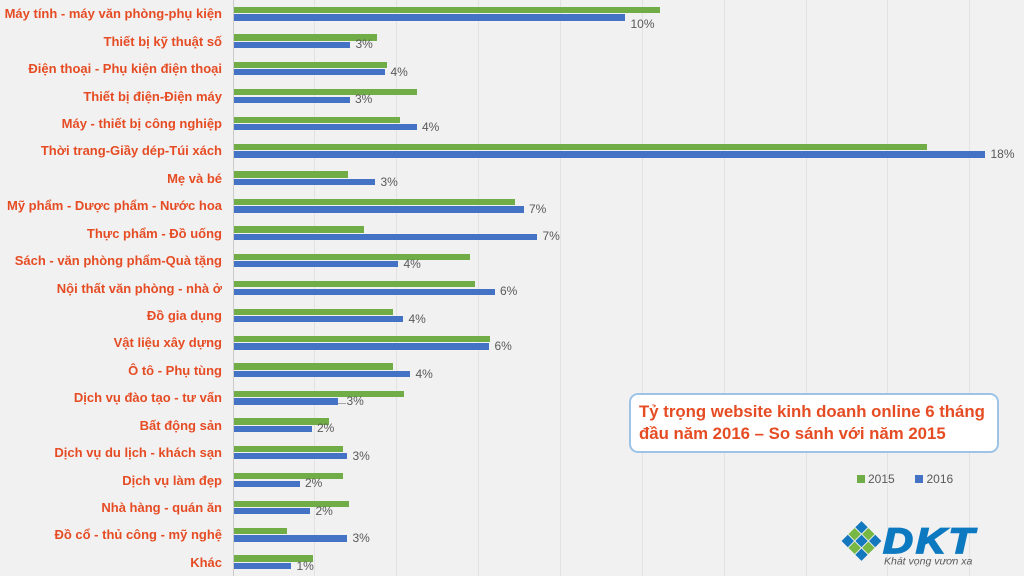 Image resolution: width=1024 pixels, height=576 pixels. I want to click on svg-text: Khát vọng vươn xa, so click(928, 562).